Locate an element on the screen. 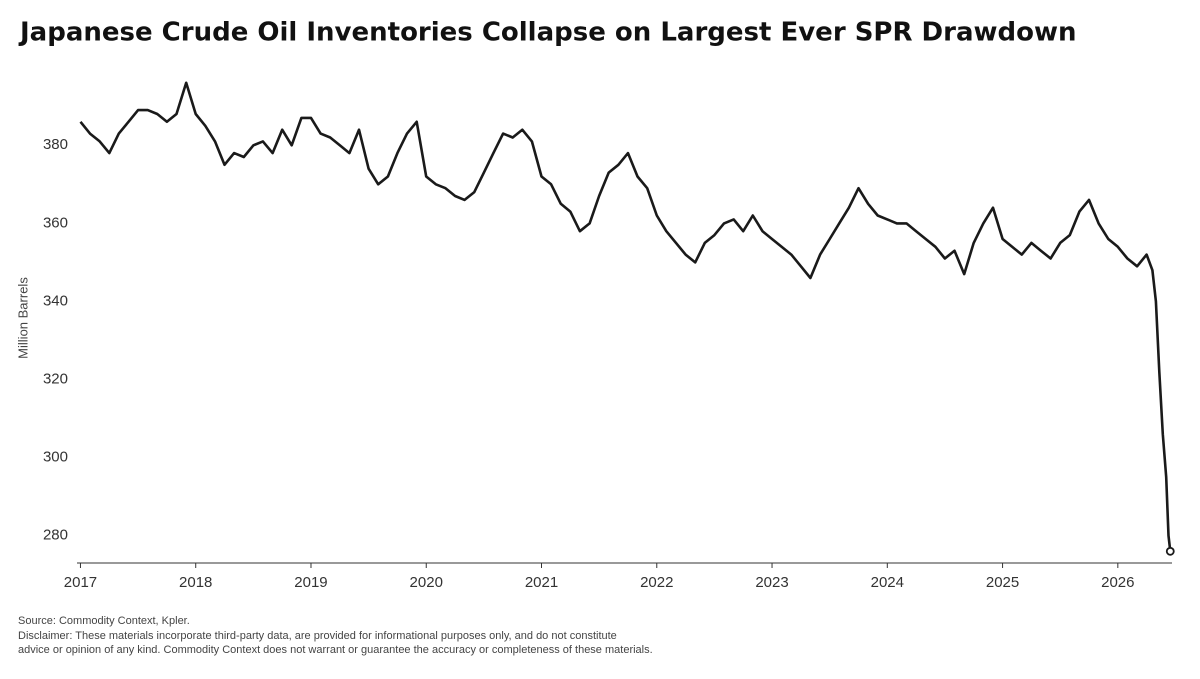  source-note: Source: Commodity Context, Kpler. is located at coordinates (104, 621).